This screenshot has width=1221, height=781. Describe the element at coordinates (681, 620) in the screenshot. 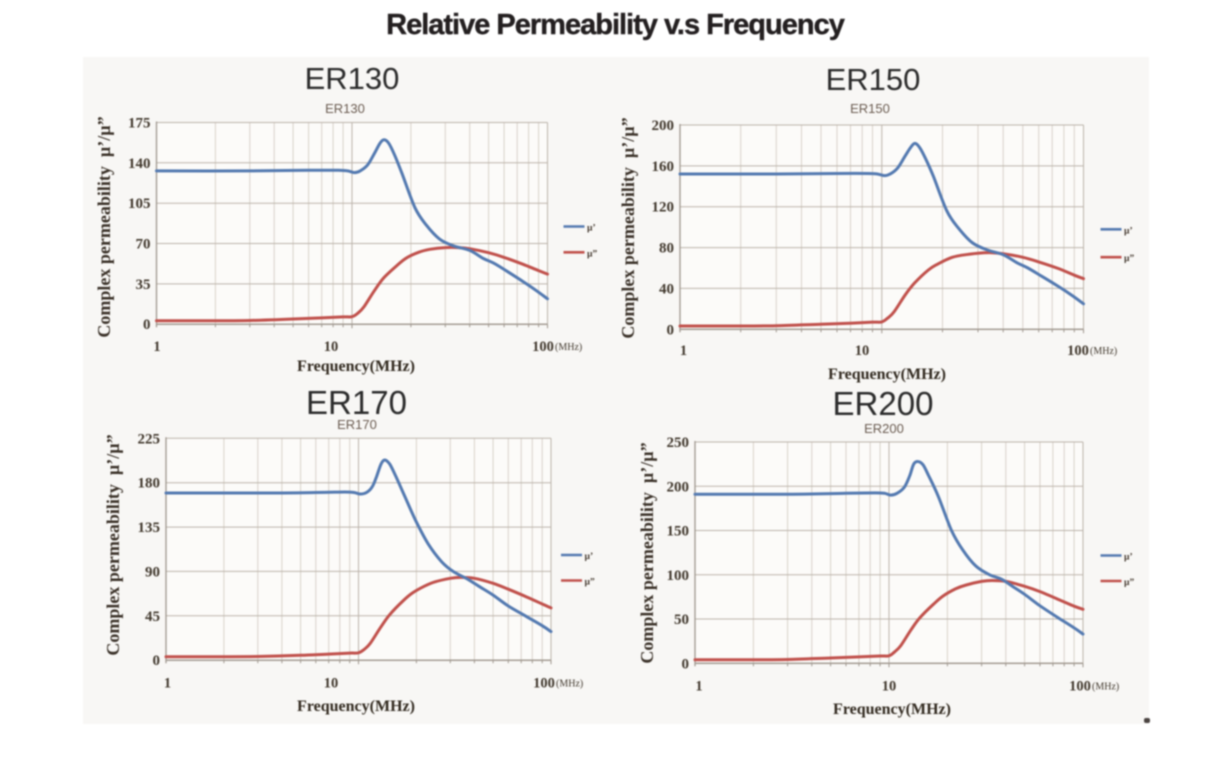

I see `svg-text: 50` at that location.